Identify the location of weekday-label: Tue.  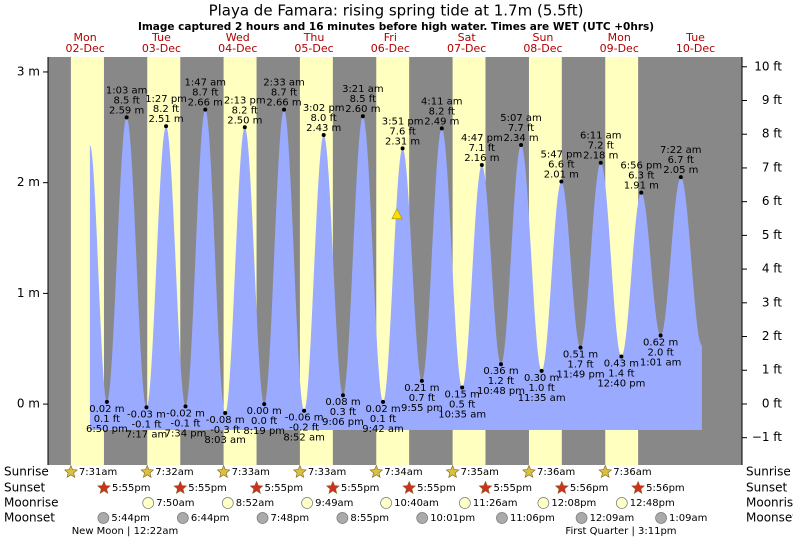
(695, 37).